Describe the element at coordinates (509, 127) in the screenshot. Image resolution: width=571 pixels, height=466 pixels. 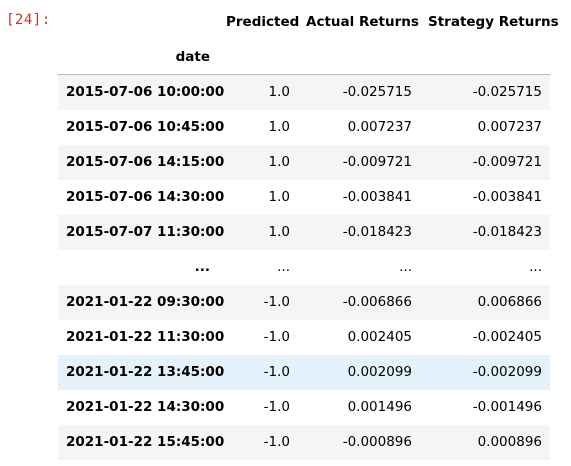
I see `cell-strategy-returns: 0.007237` at that location.